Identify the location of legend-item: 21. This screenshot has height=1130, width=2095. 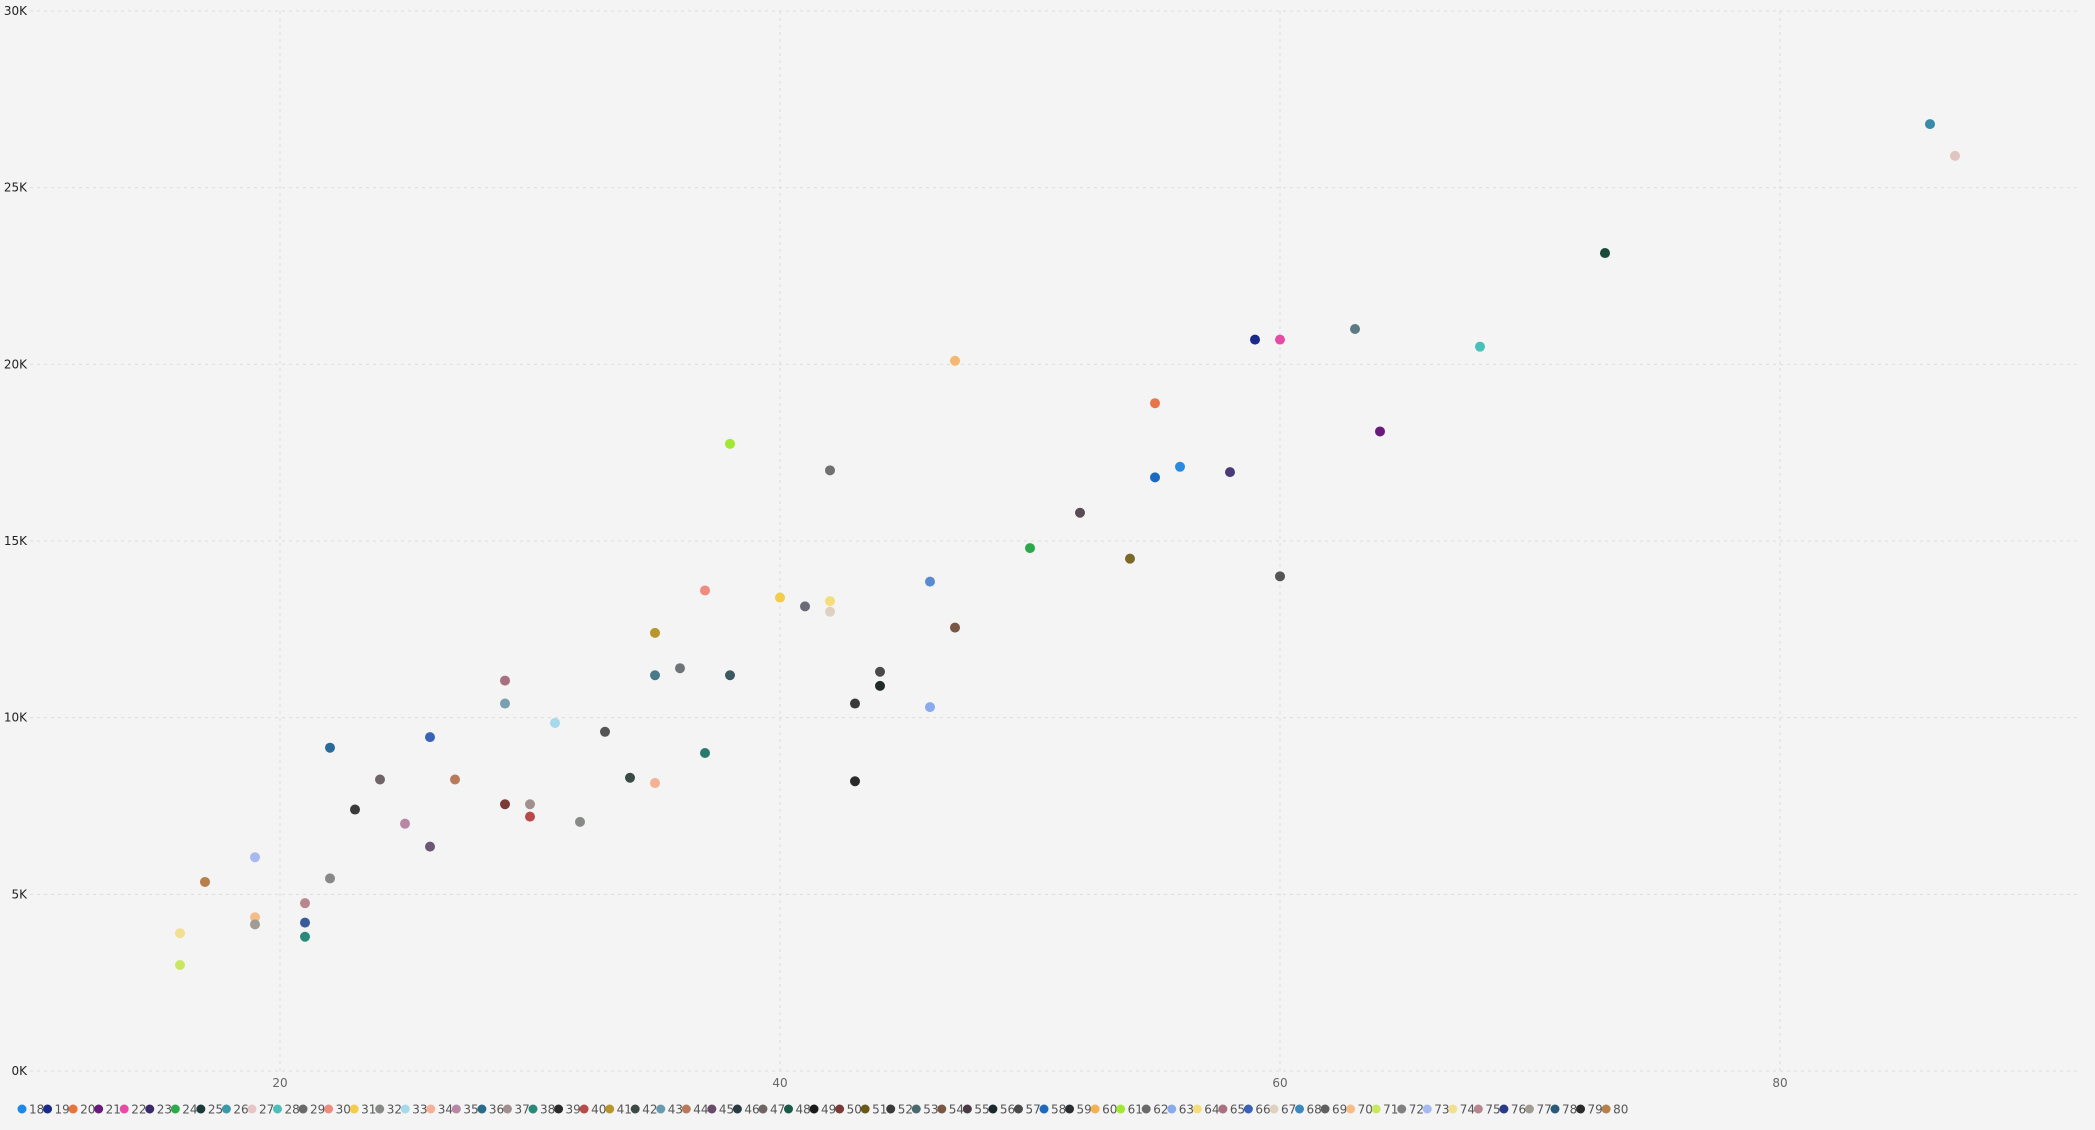
(107, 1110).